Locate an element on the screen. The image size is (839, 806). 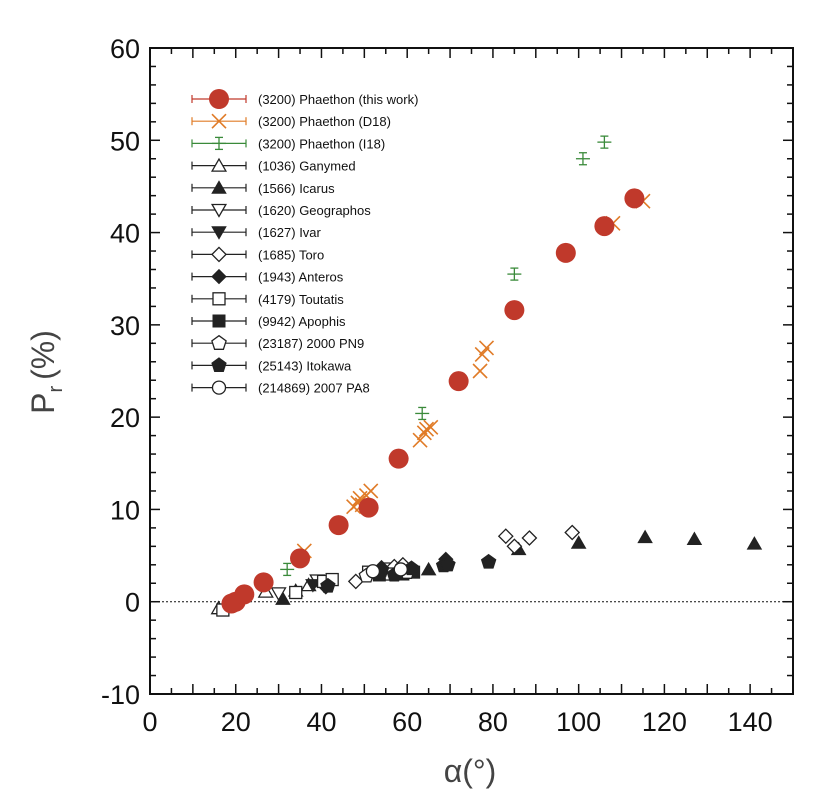
x-tick-label: 140 is located at coordinates (750, 722).